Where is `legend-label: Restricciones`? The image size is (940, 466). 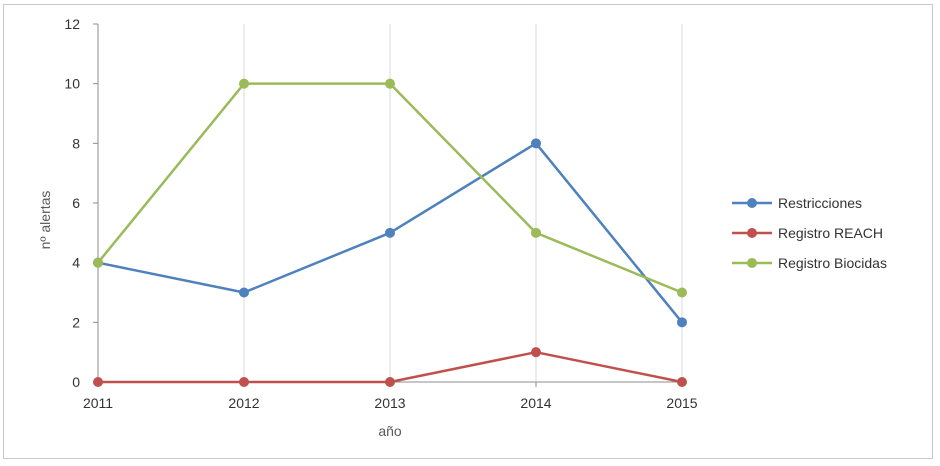 legend-label: Restricciones is located at coordinates (820, 203).